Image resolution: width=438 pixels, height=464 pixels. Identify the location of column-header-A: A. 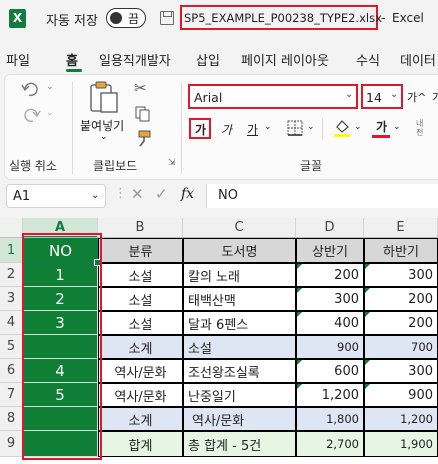
(60, 228).